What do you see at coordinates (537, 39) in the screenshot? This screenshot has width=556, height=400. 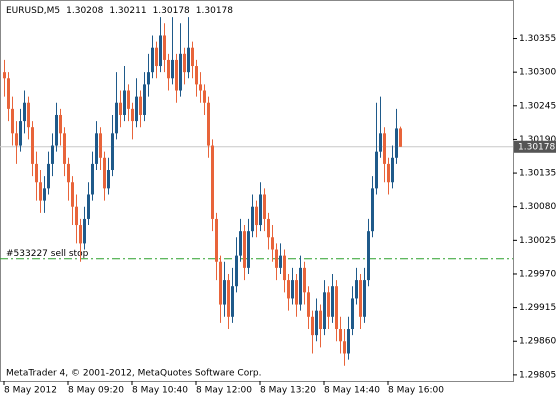 I see `y-tick-label: 1.30355` at bounding box center [537, 39].